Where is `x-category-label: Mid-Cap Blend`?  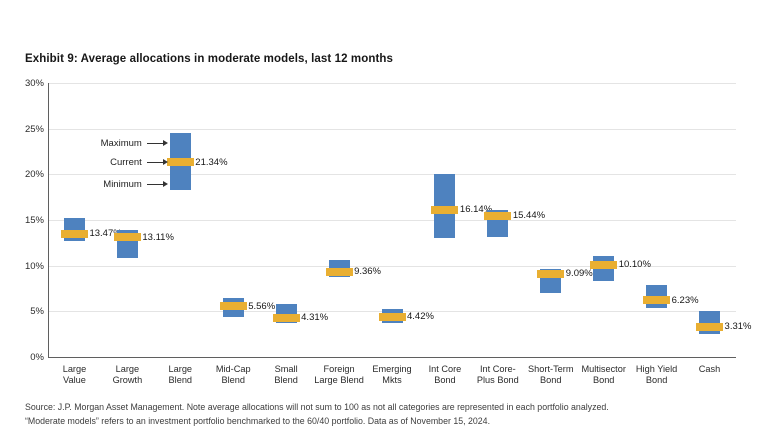
x-category-label: Mid-Cap Blend is located at coordinates (233, 374).